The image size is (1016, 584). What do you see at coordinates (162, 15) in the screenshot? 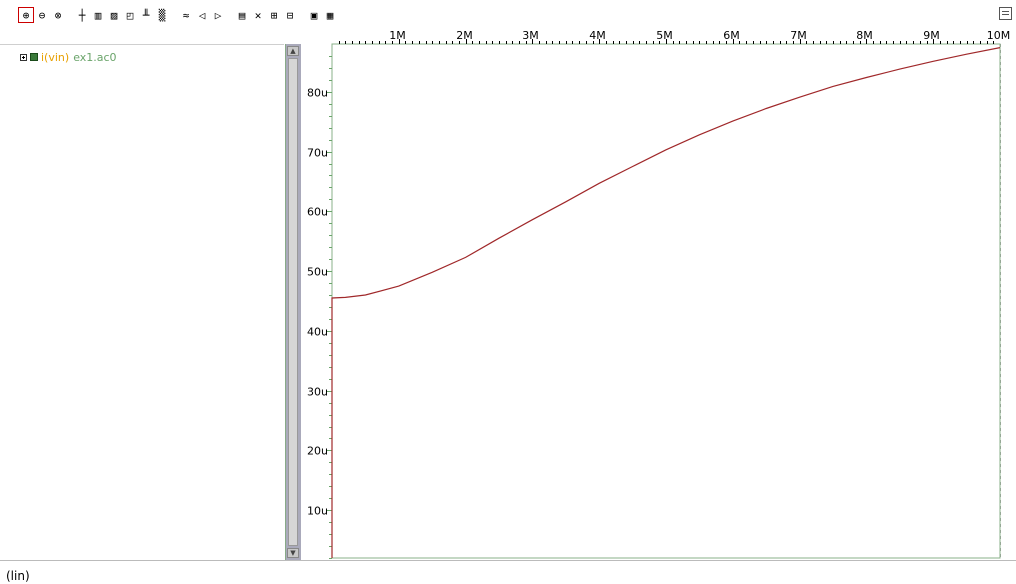
I see `pattern-icon: ▒` at bounding box center [162, 15].